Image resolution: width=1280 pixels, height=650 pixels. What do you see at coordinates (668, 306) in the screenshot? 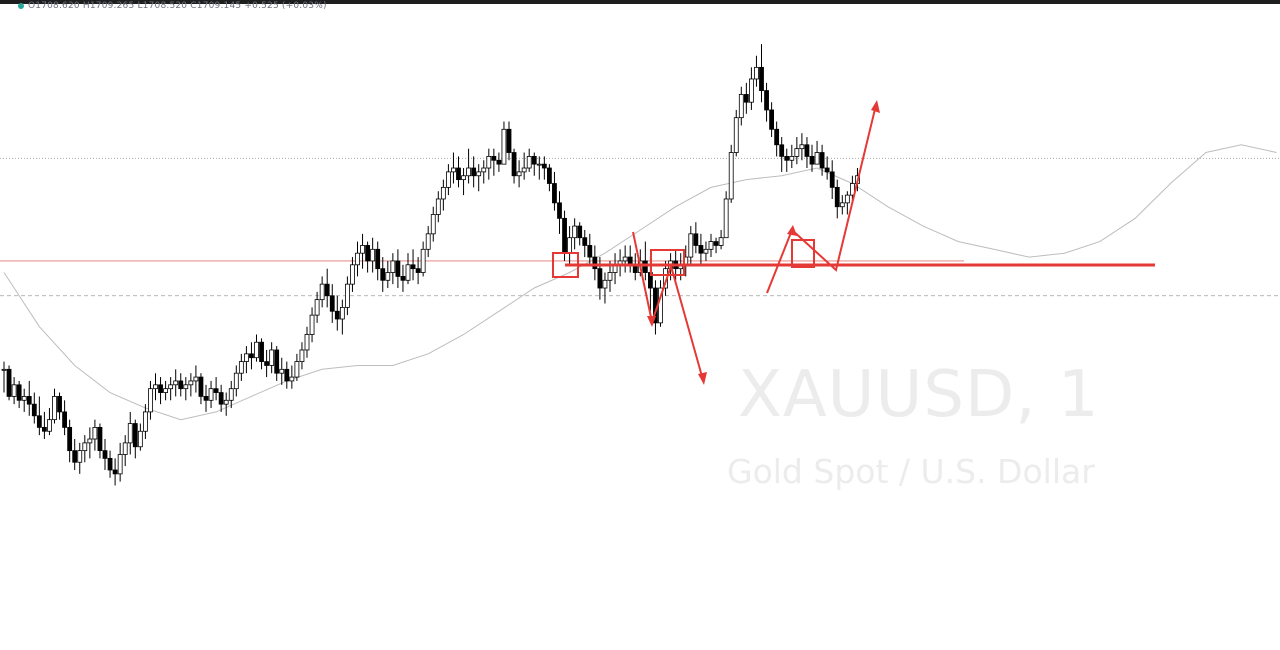
I see `zigzag-arrow-down` at bounding box center [668, 306].